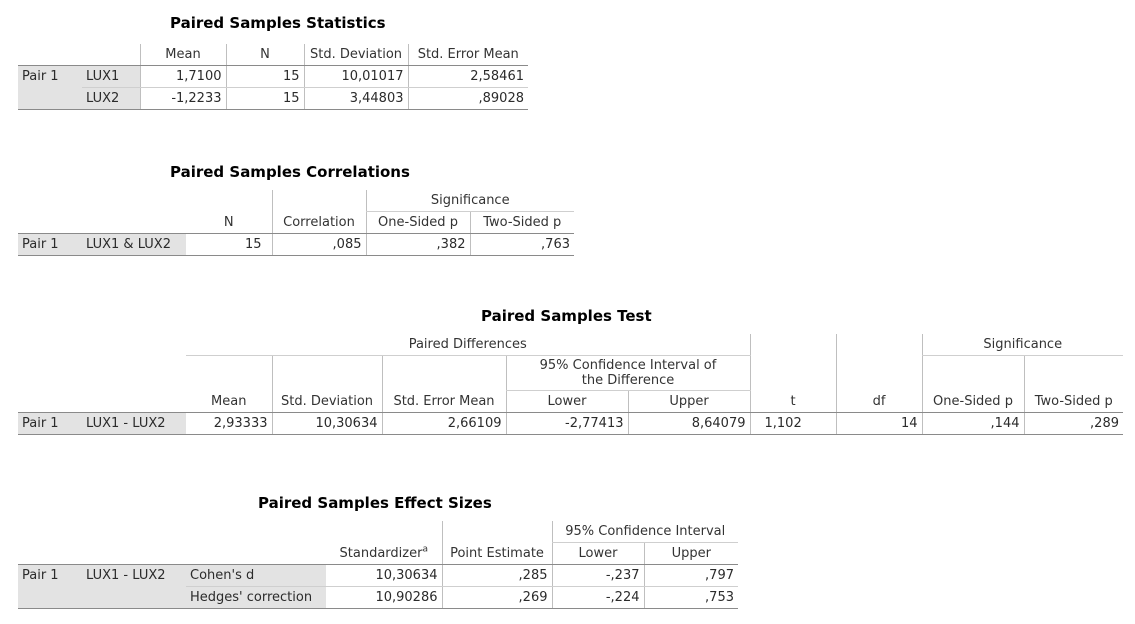 Image resolution: width=1135 pixels, height=624 pixels. Describe the element at coordinates (597, 597) in the screenshot. I see `effect-lower: -,224` at that location.